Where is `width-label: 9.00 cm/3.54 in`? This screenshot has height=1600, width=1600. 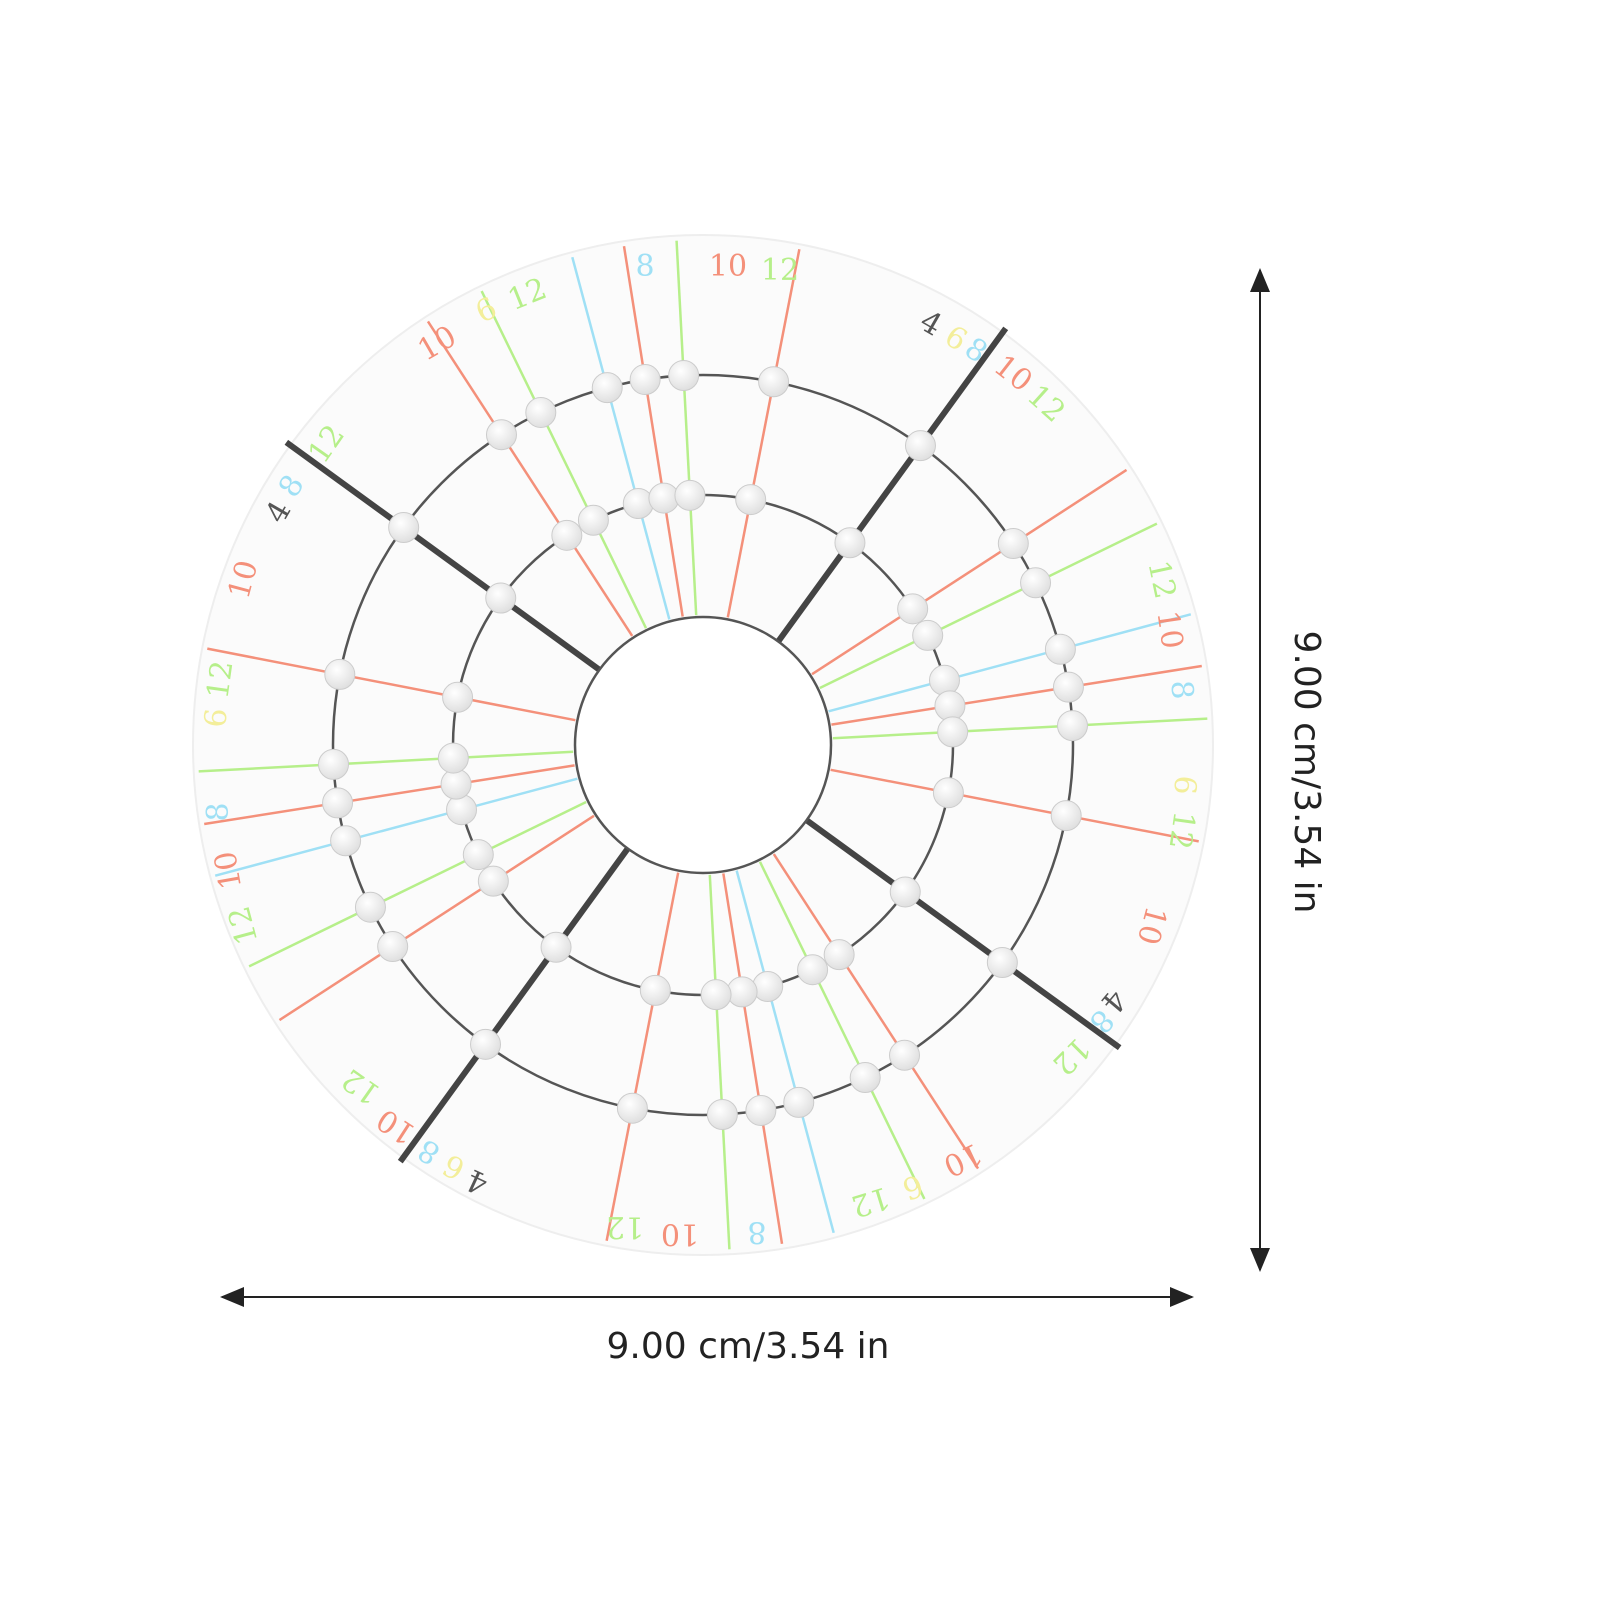 width-label: 9.00 cm/3.54 in is located at coordinates (747, 1346).